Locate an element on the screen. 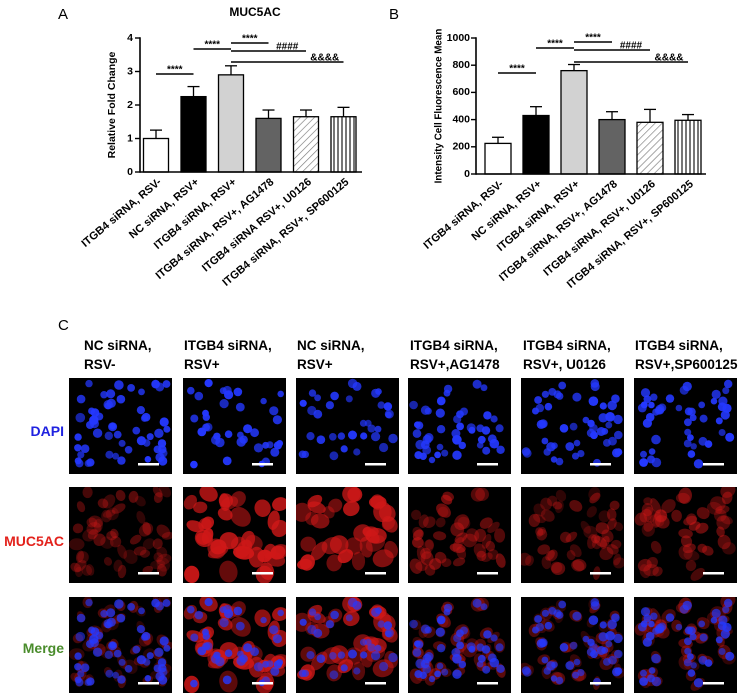  column-header-line1: ITGB4 siRNA, is located at coordinates (228, 345).